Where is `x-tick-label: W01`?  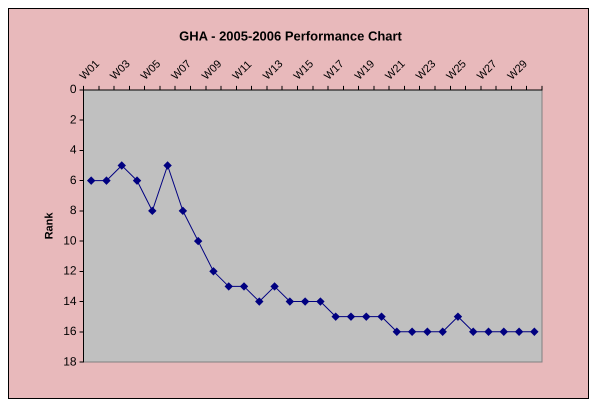 x-tick-label: W01 is located at coordinates (90, 70).